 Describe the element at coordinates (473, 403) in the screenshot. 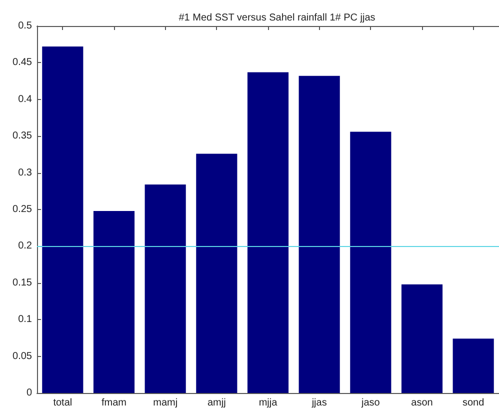

I see `x-tick-label: sond` at that location.